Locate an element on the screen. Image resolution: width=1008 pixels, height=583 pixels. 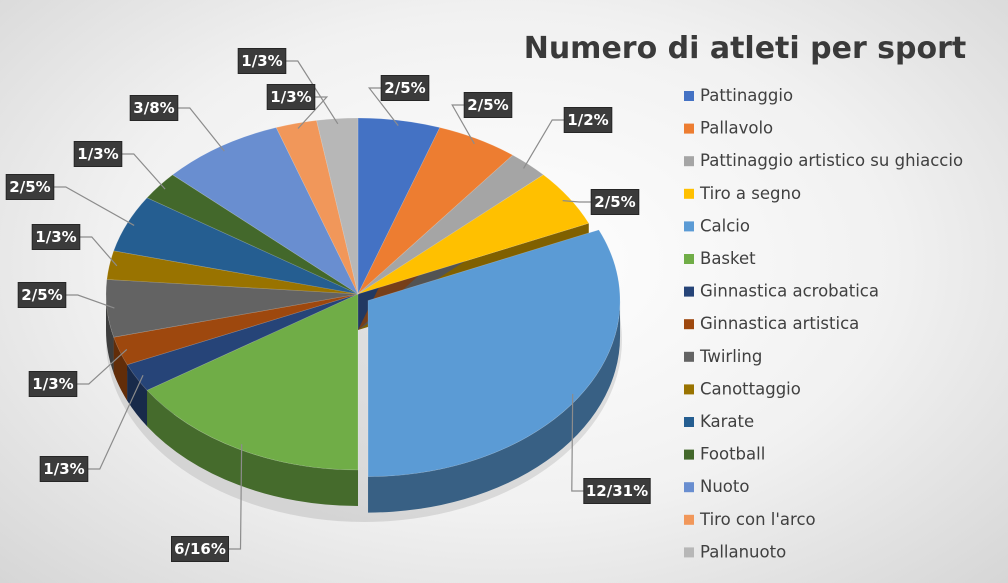
legend-swatch-twirling is located at coordinates (689, 356).